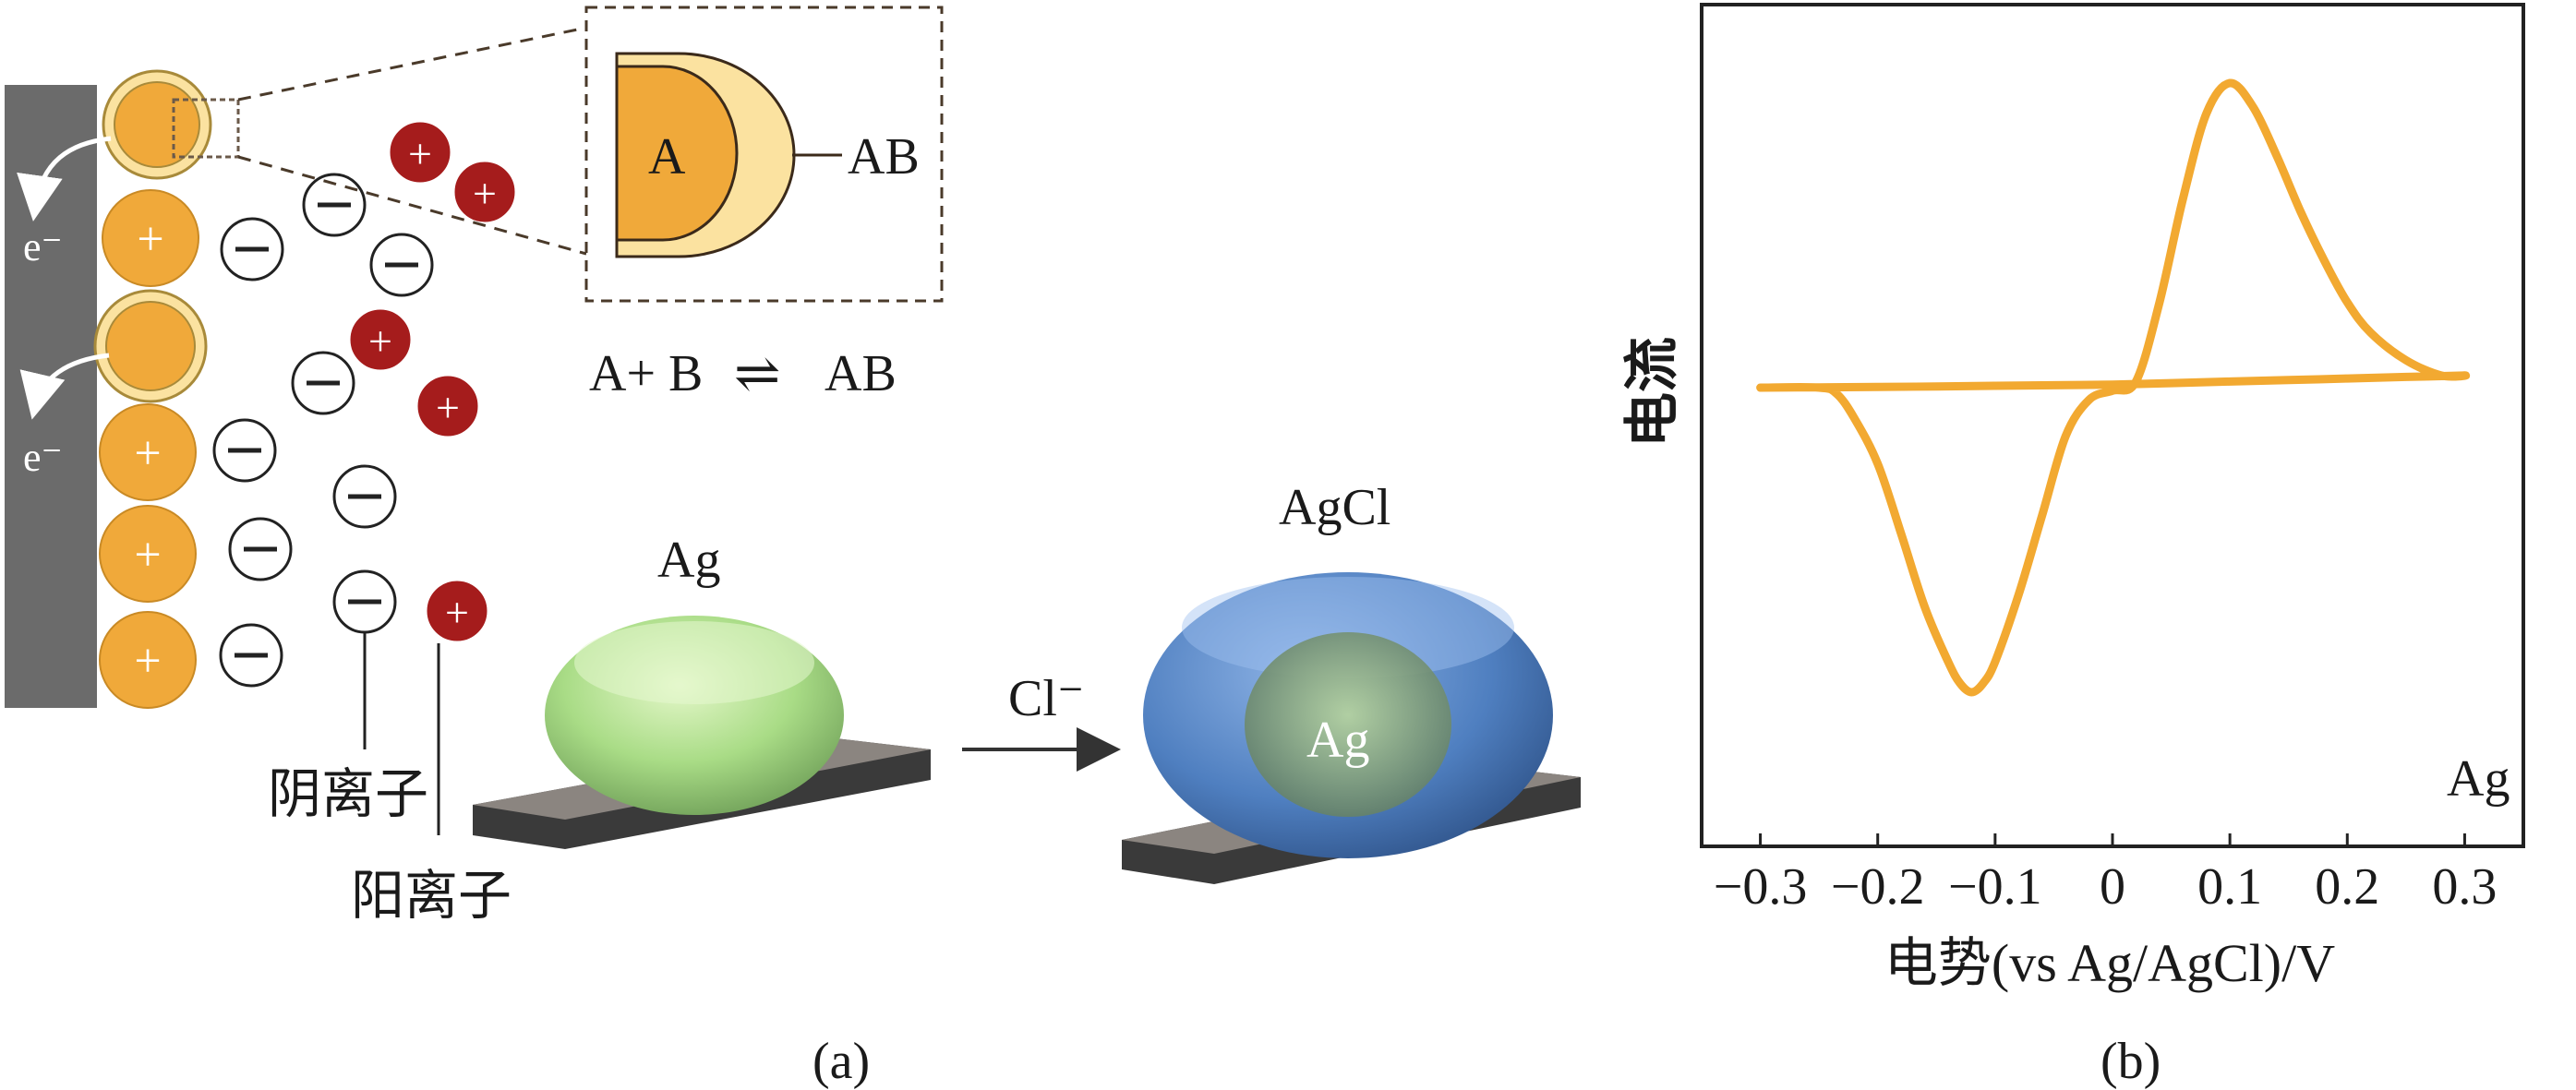  I want to click on x-tick-label: 0.2, so click(2347, 887).